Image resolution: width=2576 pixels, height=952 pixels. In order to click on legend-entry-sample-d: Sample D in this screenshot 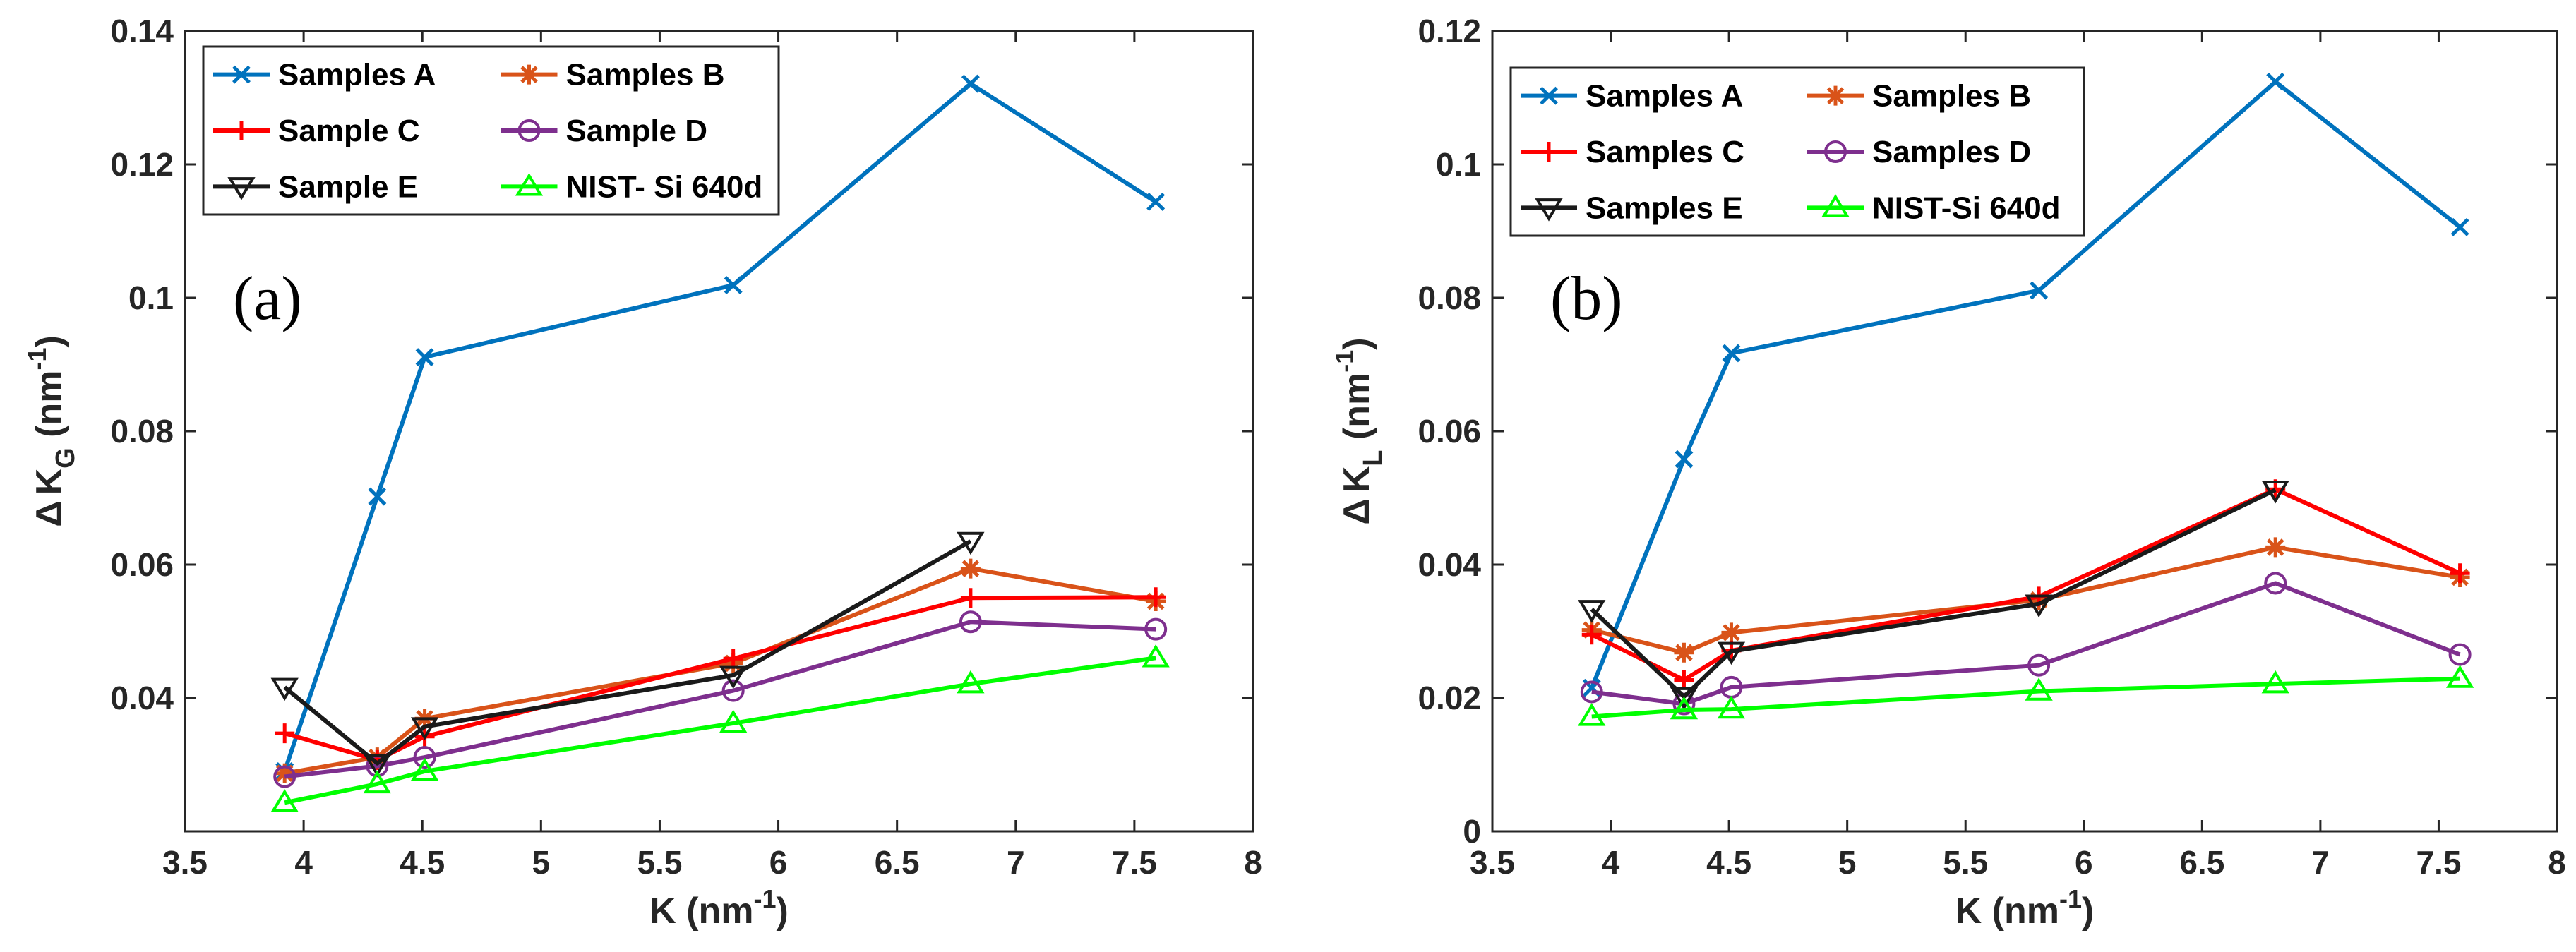, I will do `click(604, 131)`.